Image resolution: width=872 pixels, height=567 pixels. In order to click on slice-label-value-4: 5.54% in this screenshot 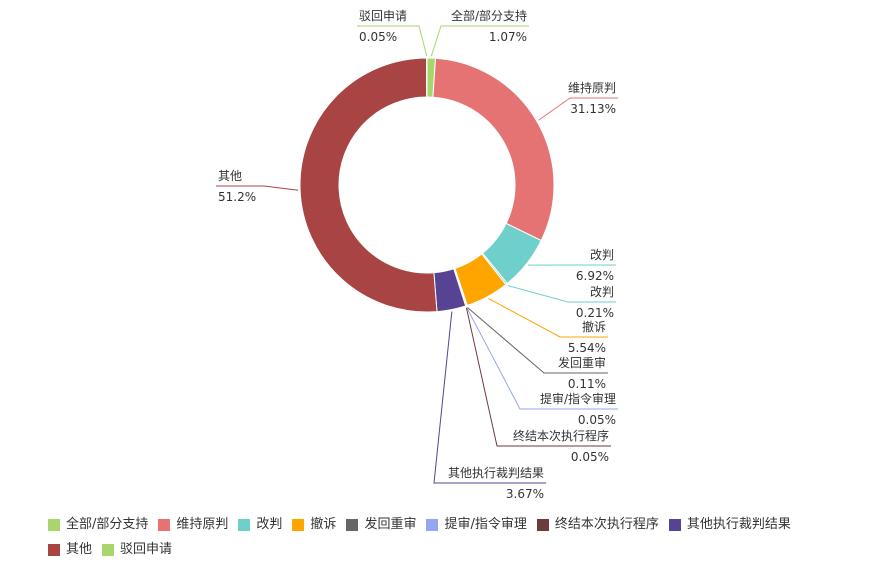, I will do `click(587, 348)`.